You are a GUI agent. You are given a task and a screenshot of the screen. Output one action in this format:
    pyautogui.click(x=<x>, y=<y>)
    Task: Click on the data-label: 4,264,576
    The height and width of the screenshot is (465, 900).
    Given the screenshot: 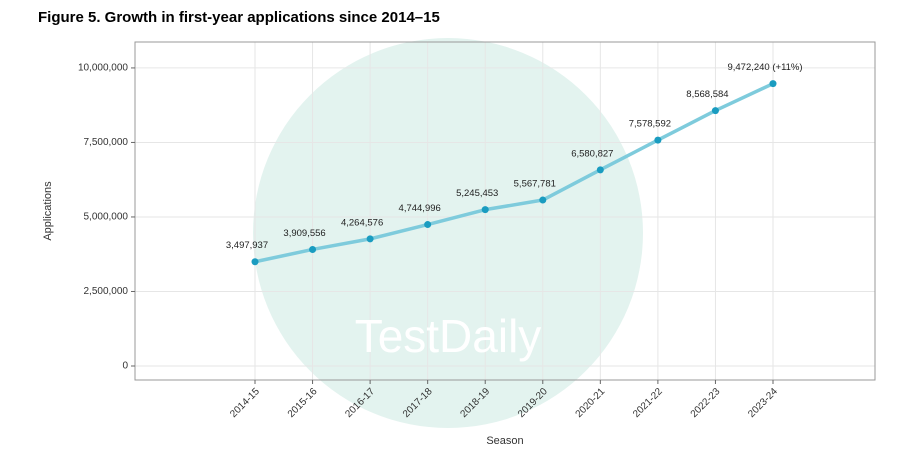 What is the action you would take?
    pyautogui.click(x=362, y=222)
    